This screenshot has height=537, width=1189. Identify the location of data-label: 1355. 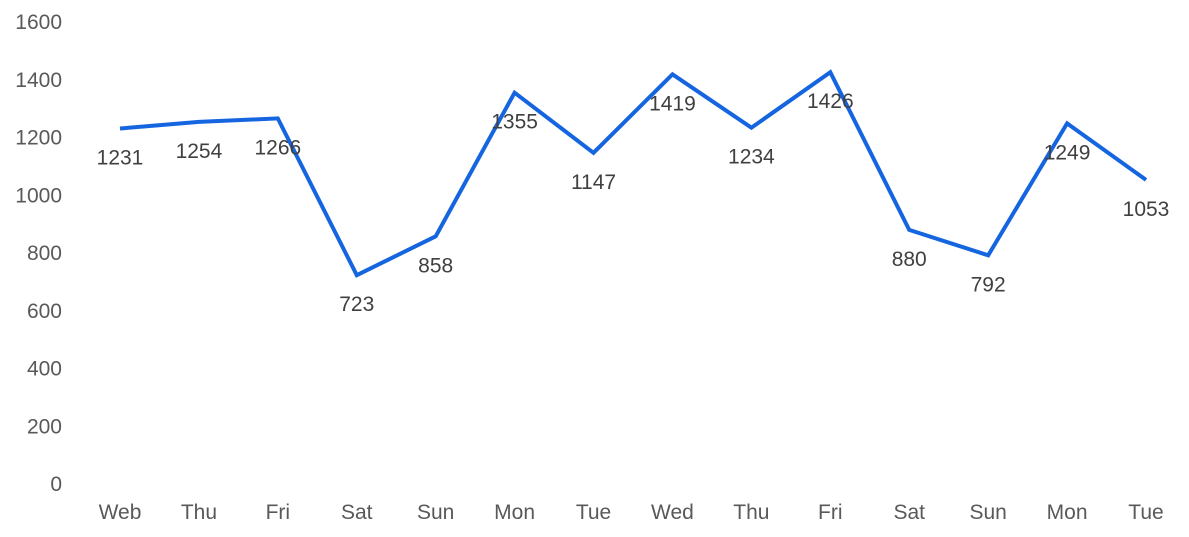
(514, 122).